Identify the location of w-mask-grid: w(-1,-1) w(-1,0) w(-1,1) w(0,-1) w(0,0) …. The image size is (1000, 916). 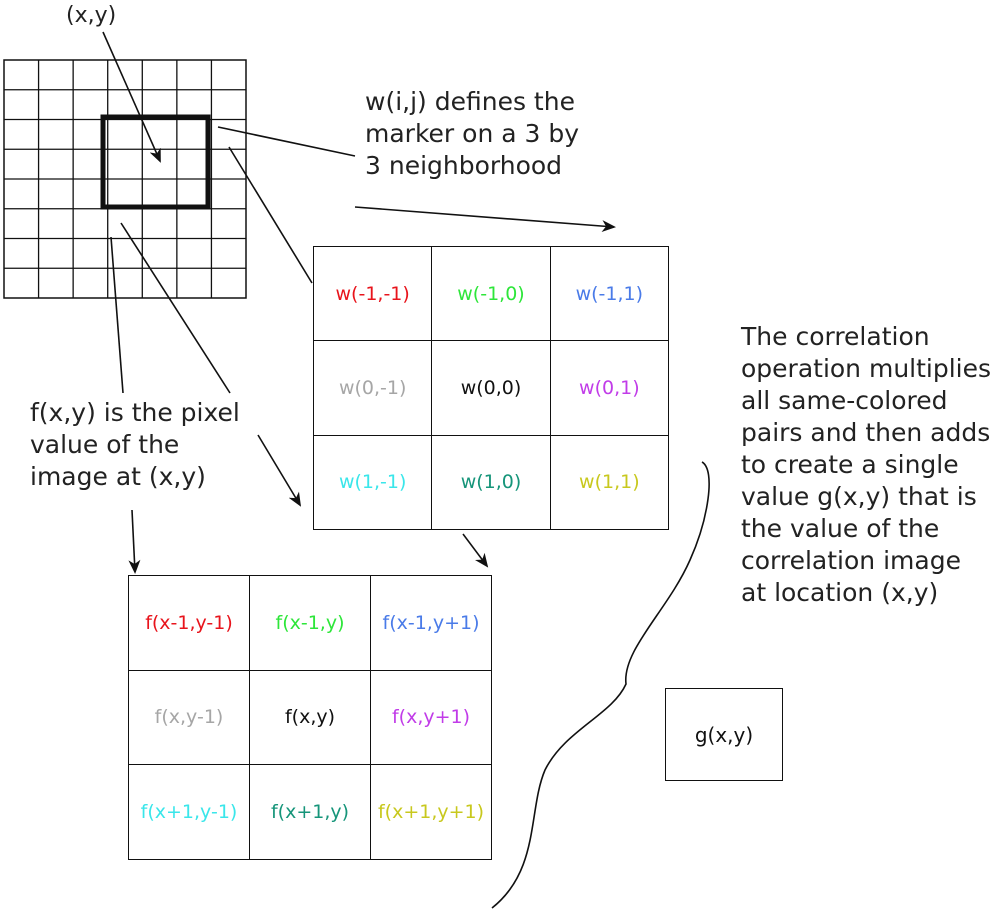
(491, 388).